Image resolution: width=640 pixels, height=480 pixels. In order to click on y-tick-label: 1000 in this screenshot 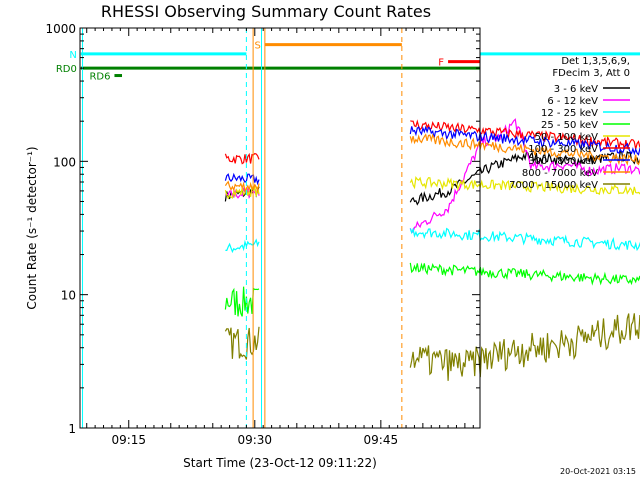, I will do `click(60, 29)`.